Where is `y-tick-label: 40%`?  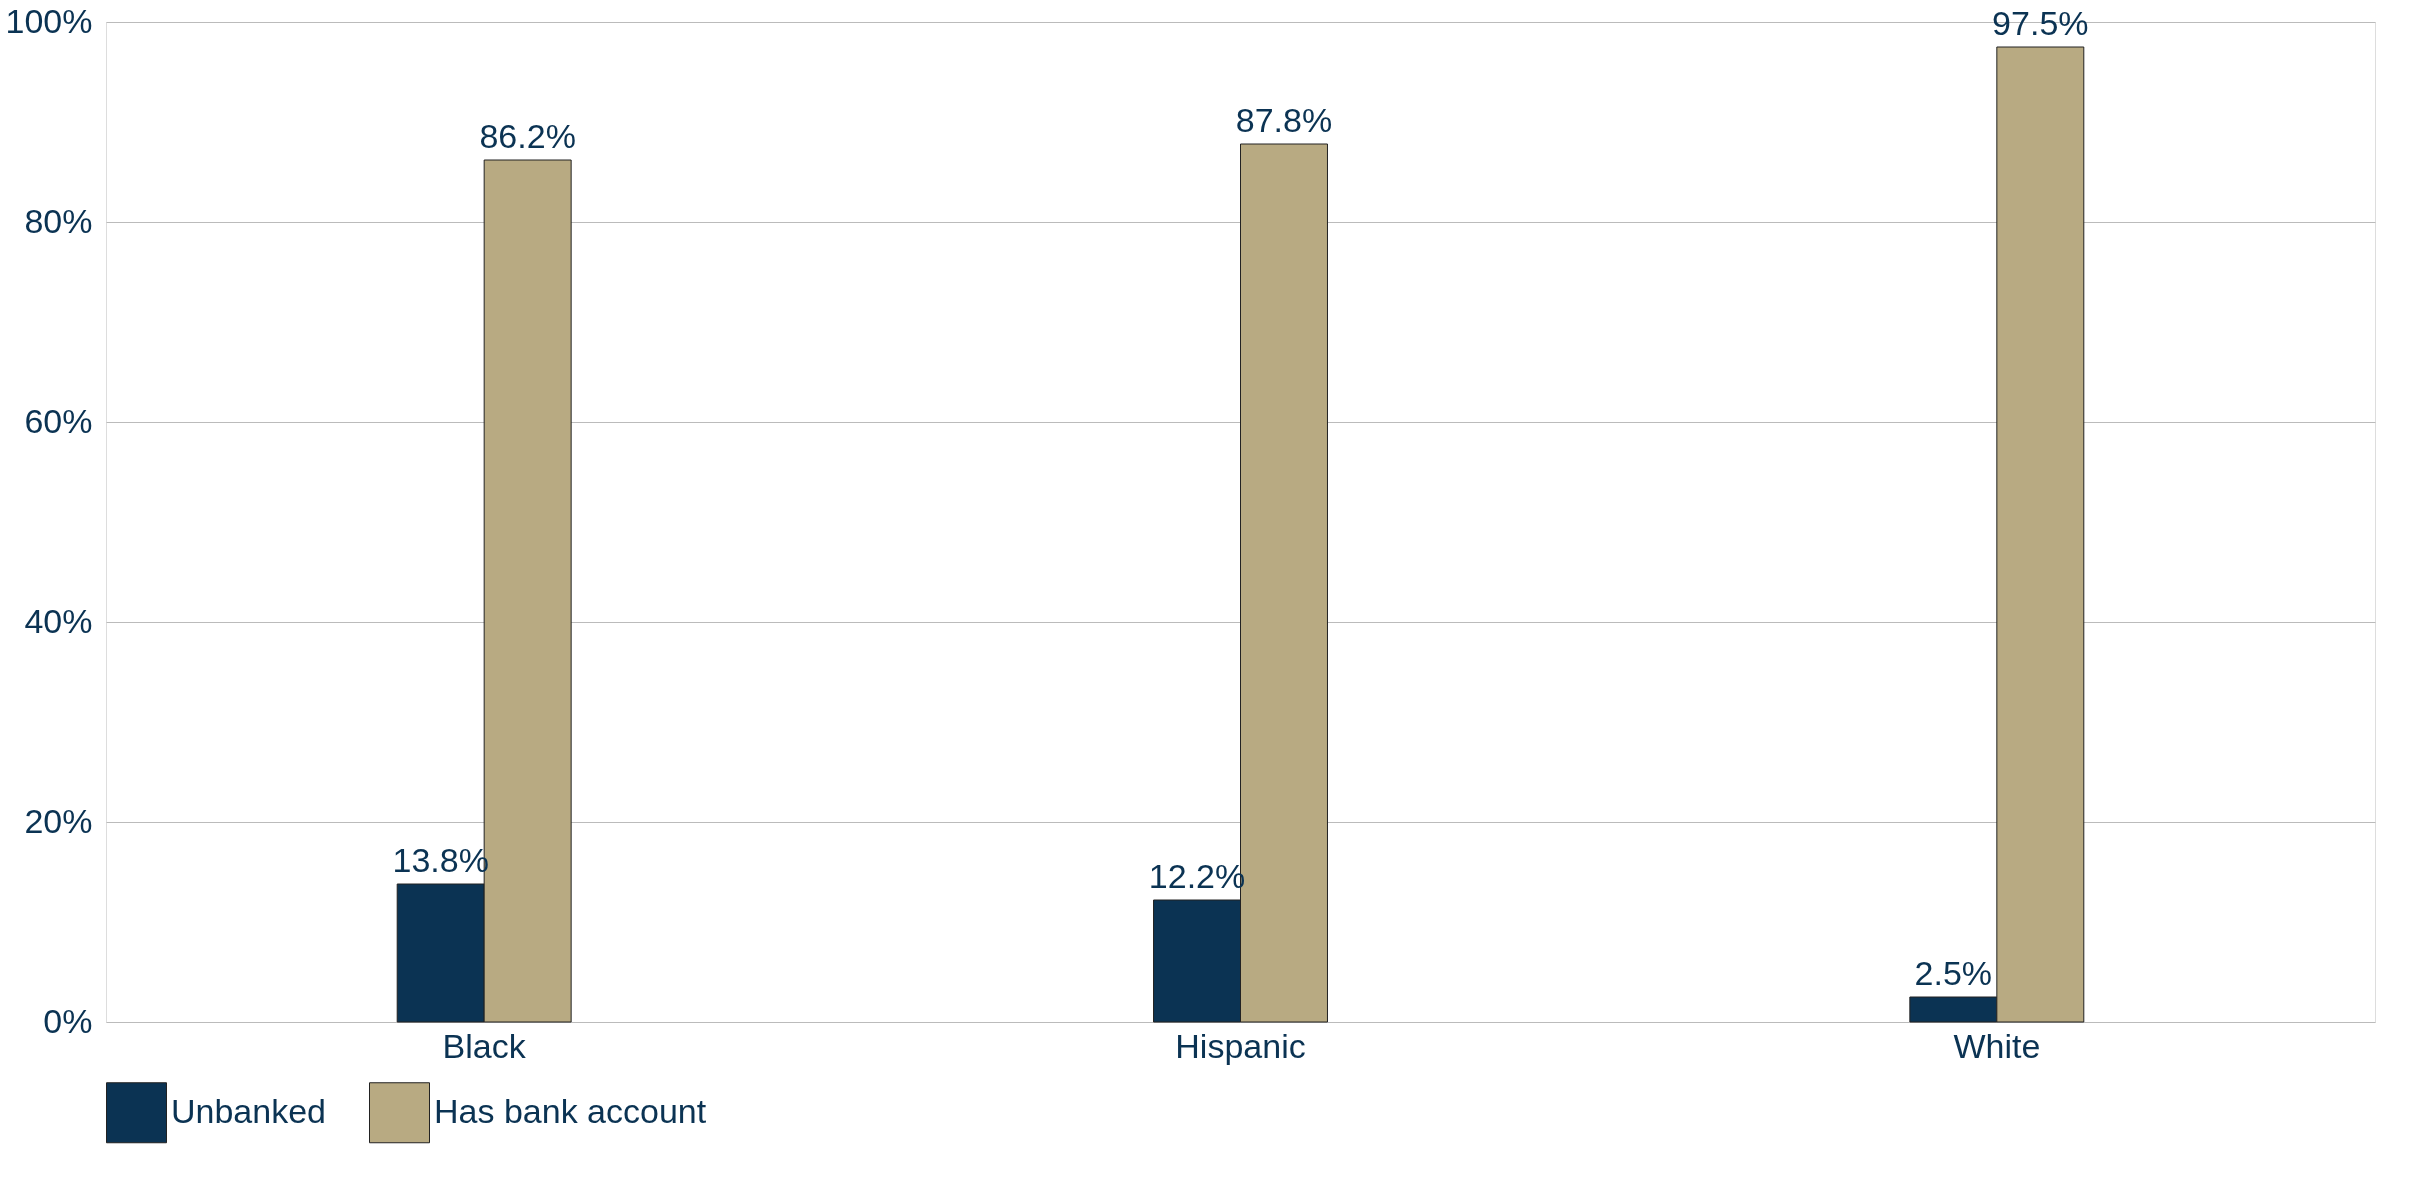
y-tick-label: 40% is located at coordinates (58, 620).